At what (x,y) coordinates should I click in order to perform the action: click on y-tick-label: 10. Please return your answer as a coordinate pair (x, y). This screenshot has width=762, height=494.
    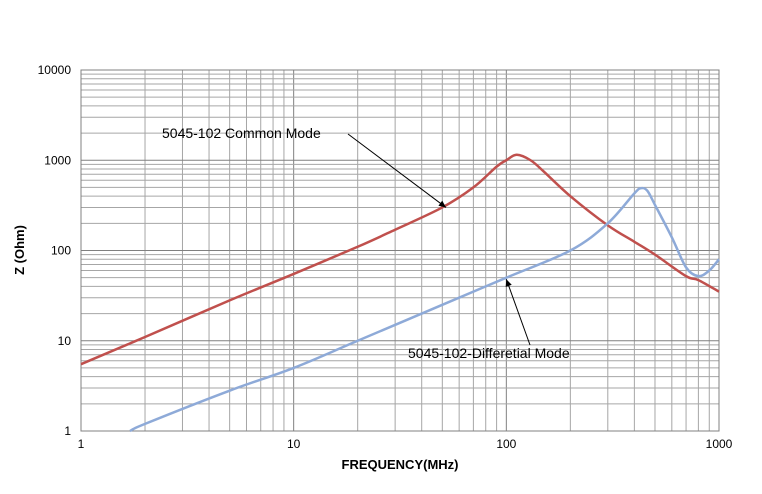
    Looking at the image, I should click on (65, 341).